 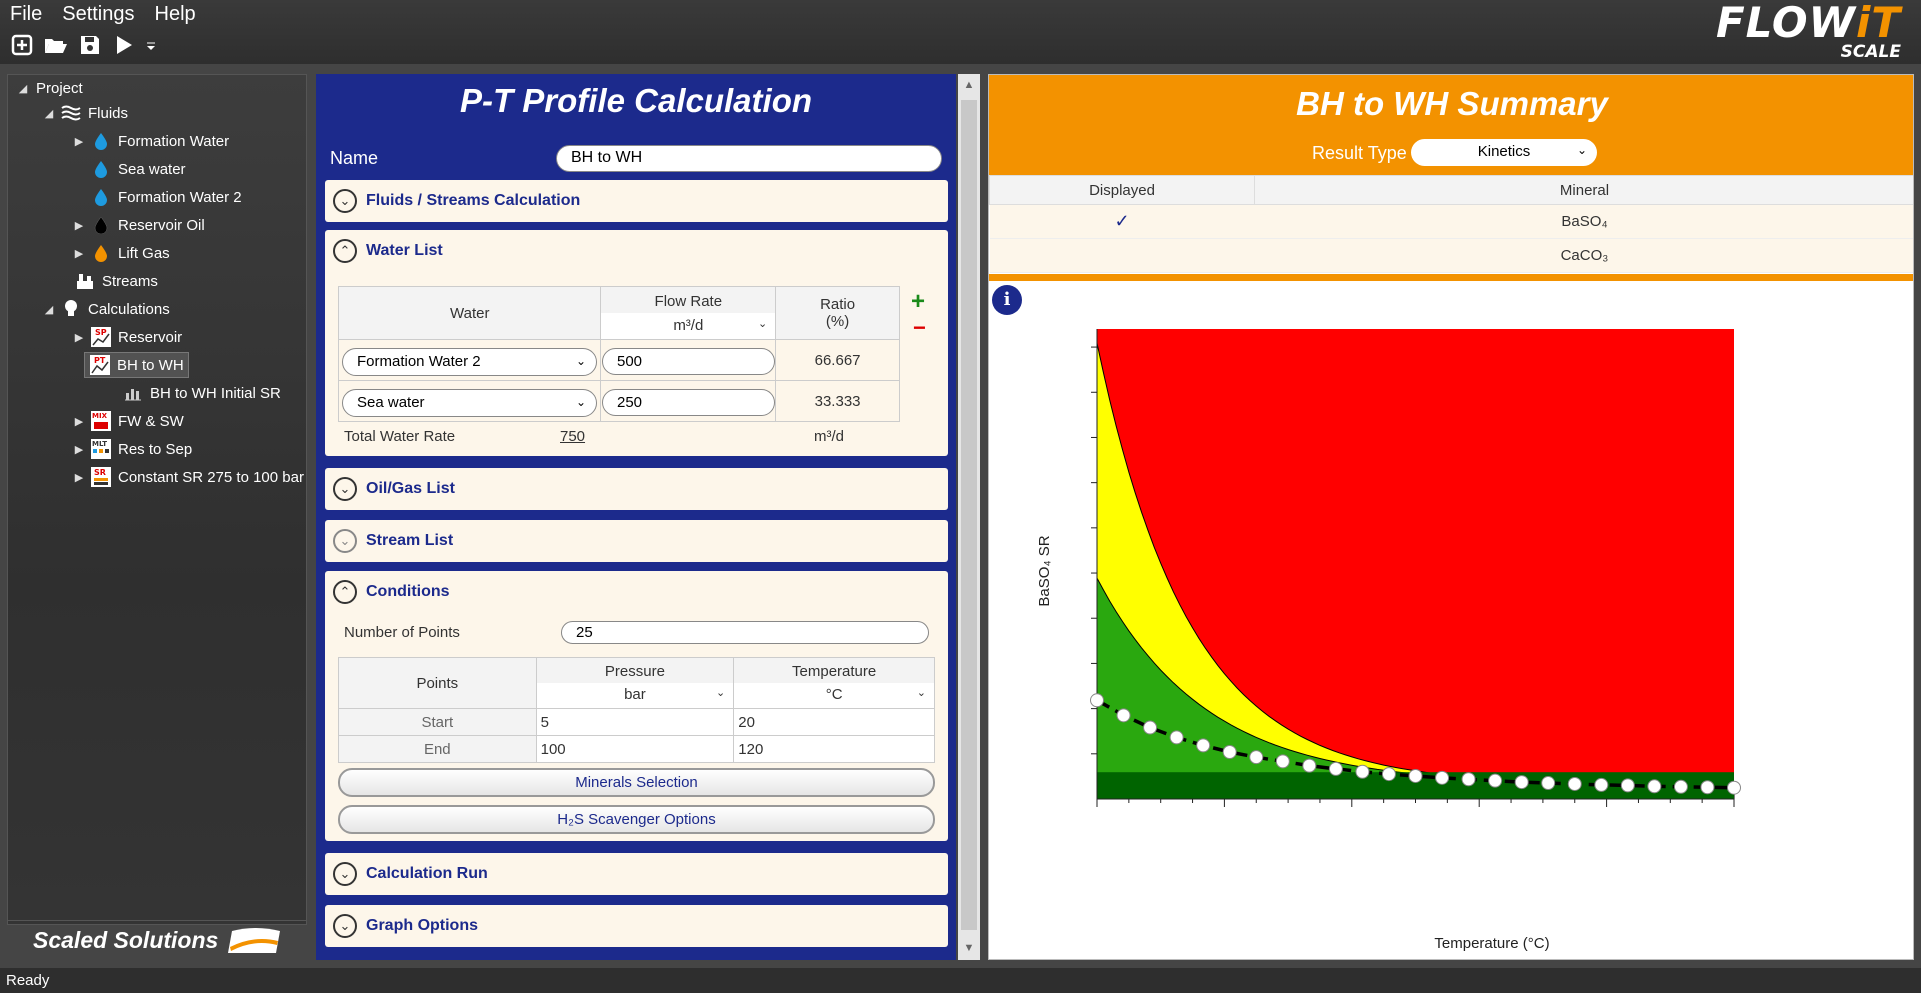 What do you see at coordinates (90, 45) in the screenshot?
I see `save-icon` at bounding box center [90, 45].